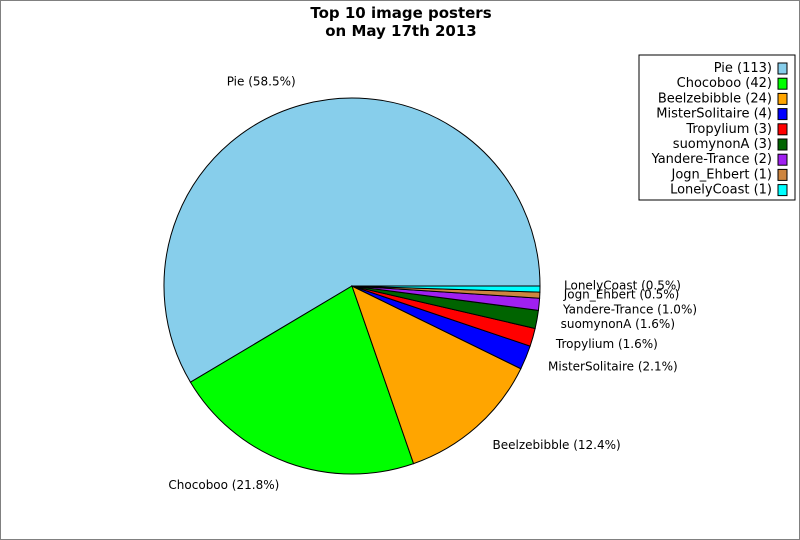 The width and height of the screenshot is (800, 540). I want to click on chart-title: Top 10 image posters on May 17th 2013, so click(400, 22).